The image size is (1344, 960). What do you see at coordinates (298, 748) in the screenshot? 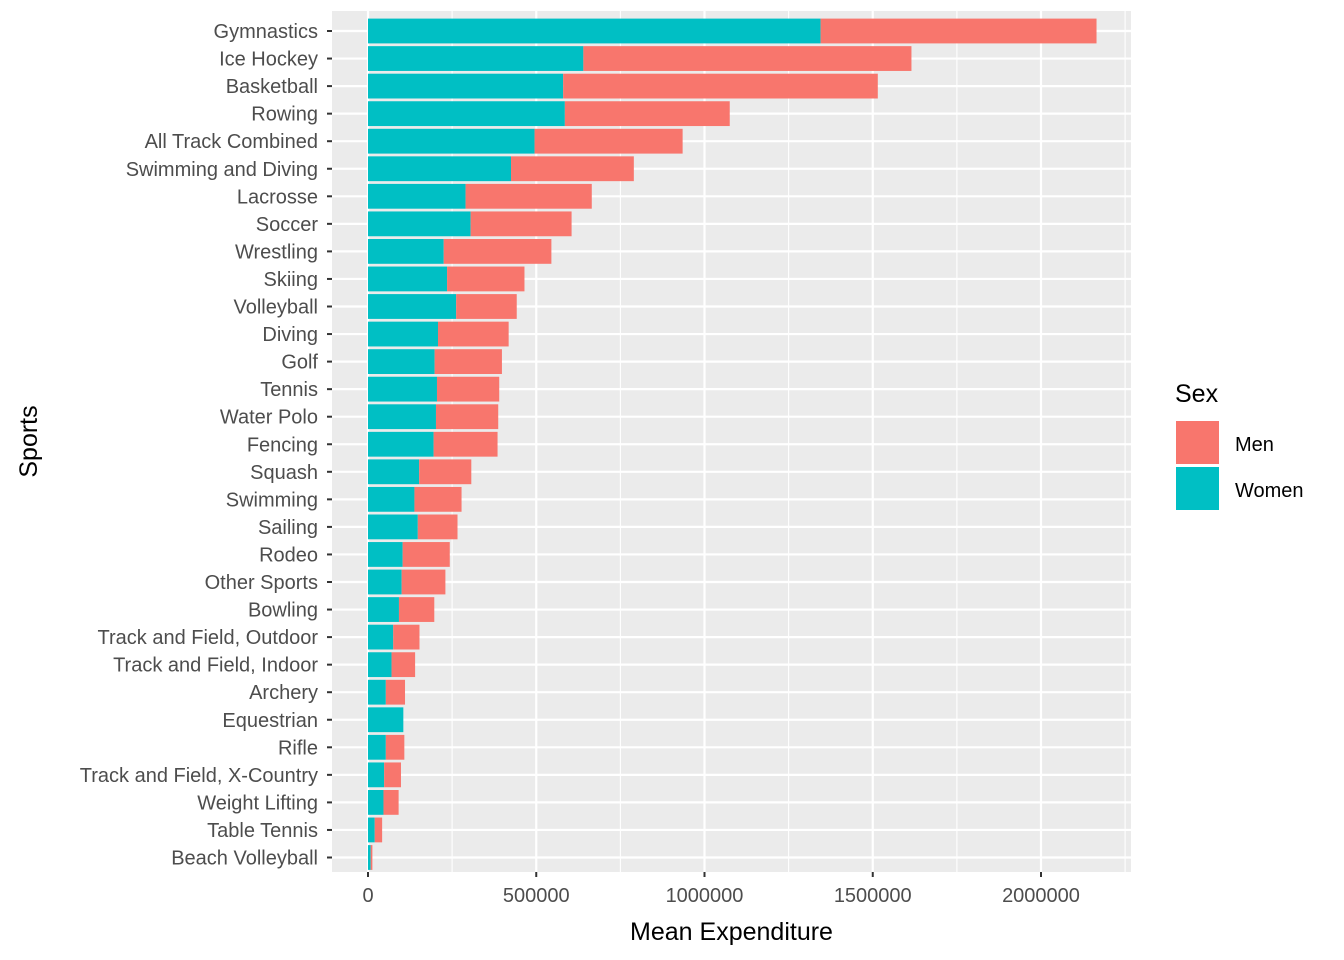
I see `y-tick-label: Rifle` at bounding box center [298, 748].